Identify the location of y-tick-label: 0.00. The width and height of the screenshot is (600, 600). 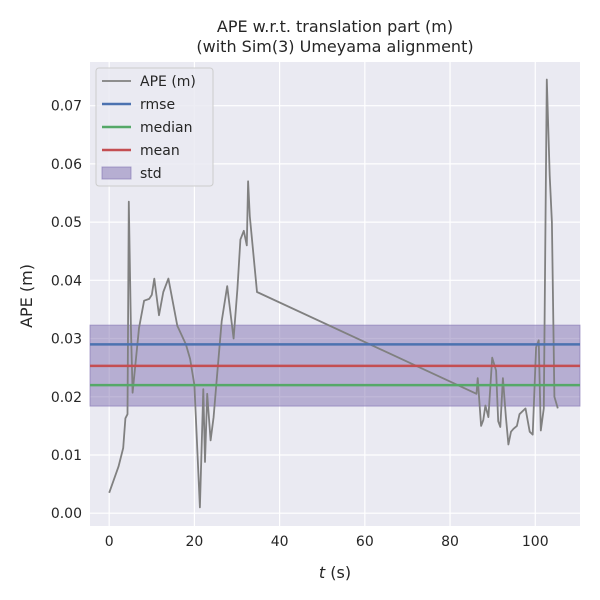
(66, 514).